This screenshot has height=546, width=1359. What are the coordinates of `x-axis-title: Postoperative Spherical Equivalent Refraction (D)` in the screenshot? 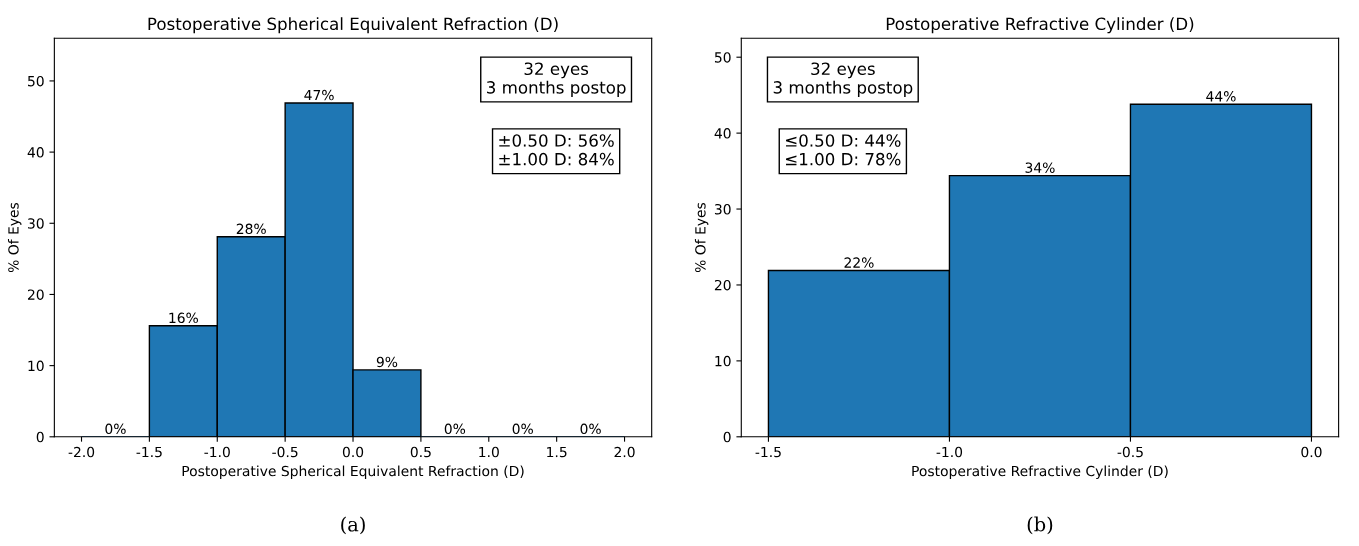 It's located at (353, 472).